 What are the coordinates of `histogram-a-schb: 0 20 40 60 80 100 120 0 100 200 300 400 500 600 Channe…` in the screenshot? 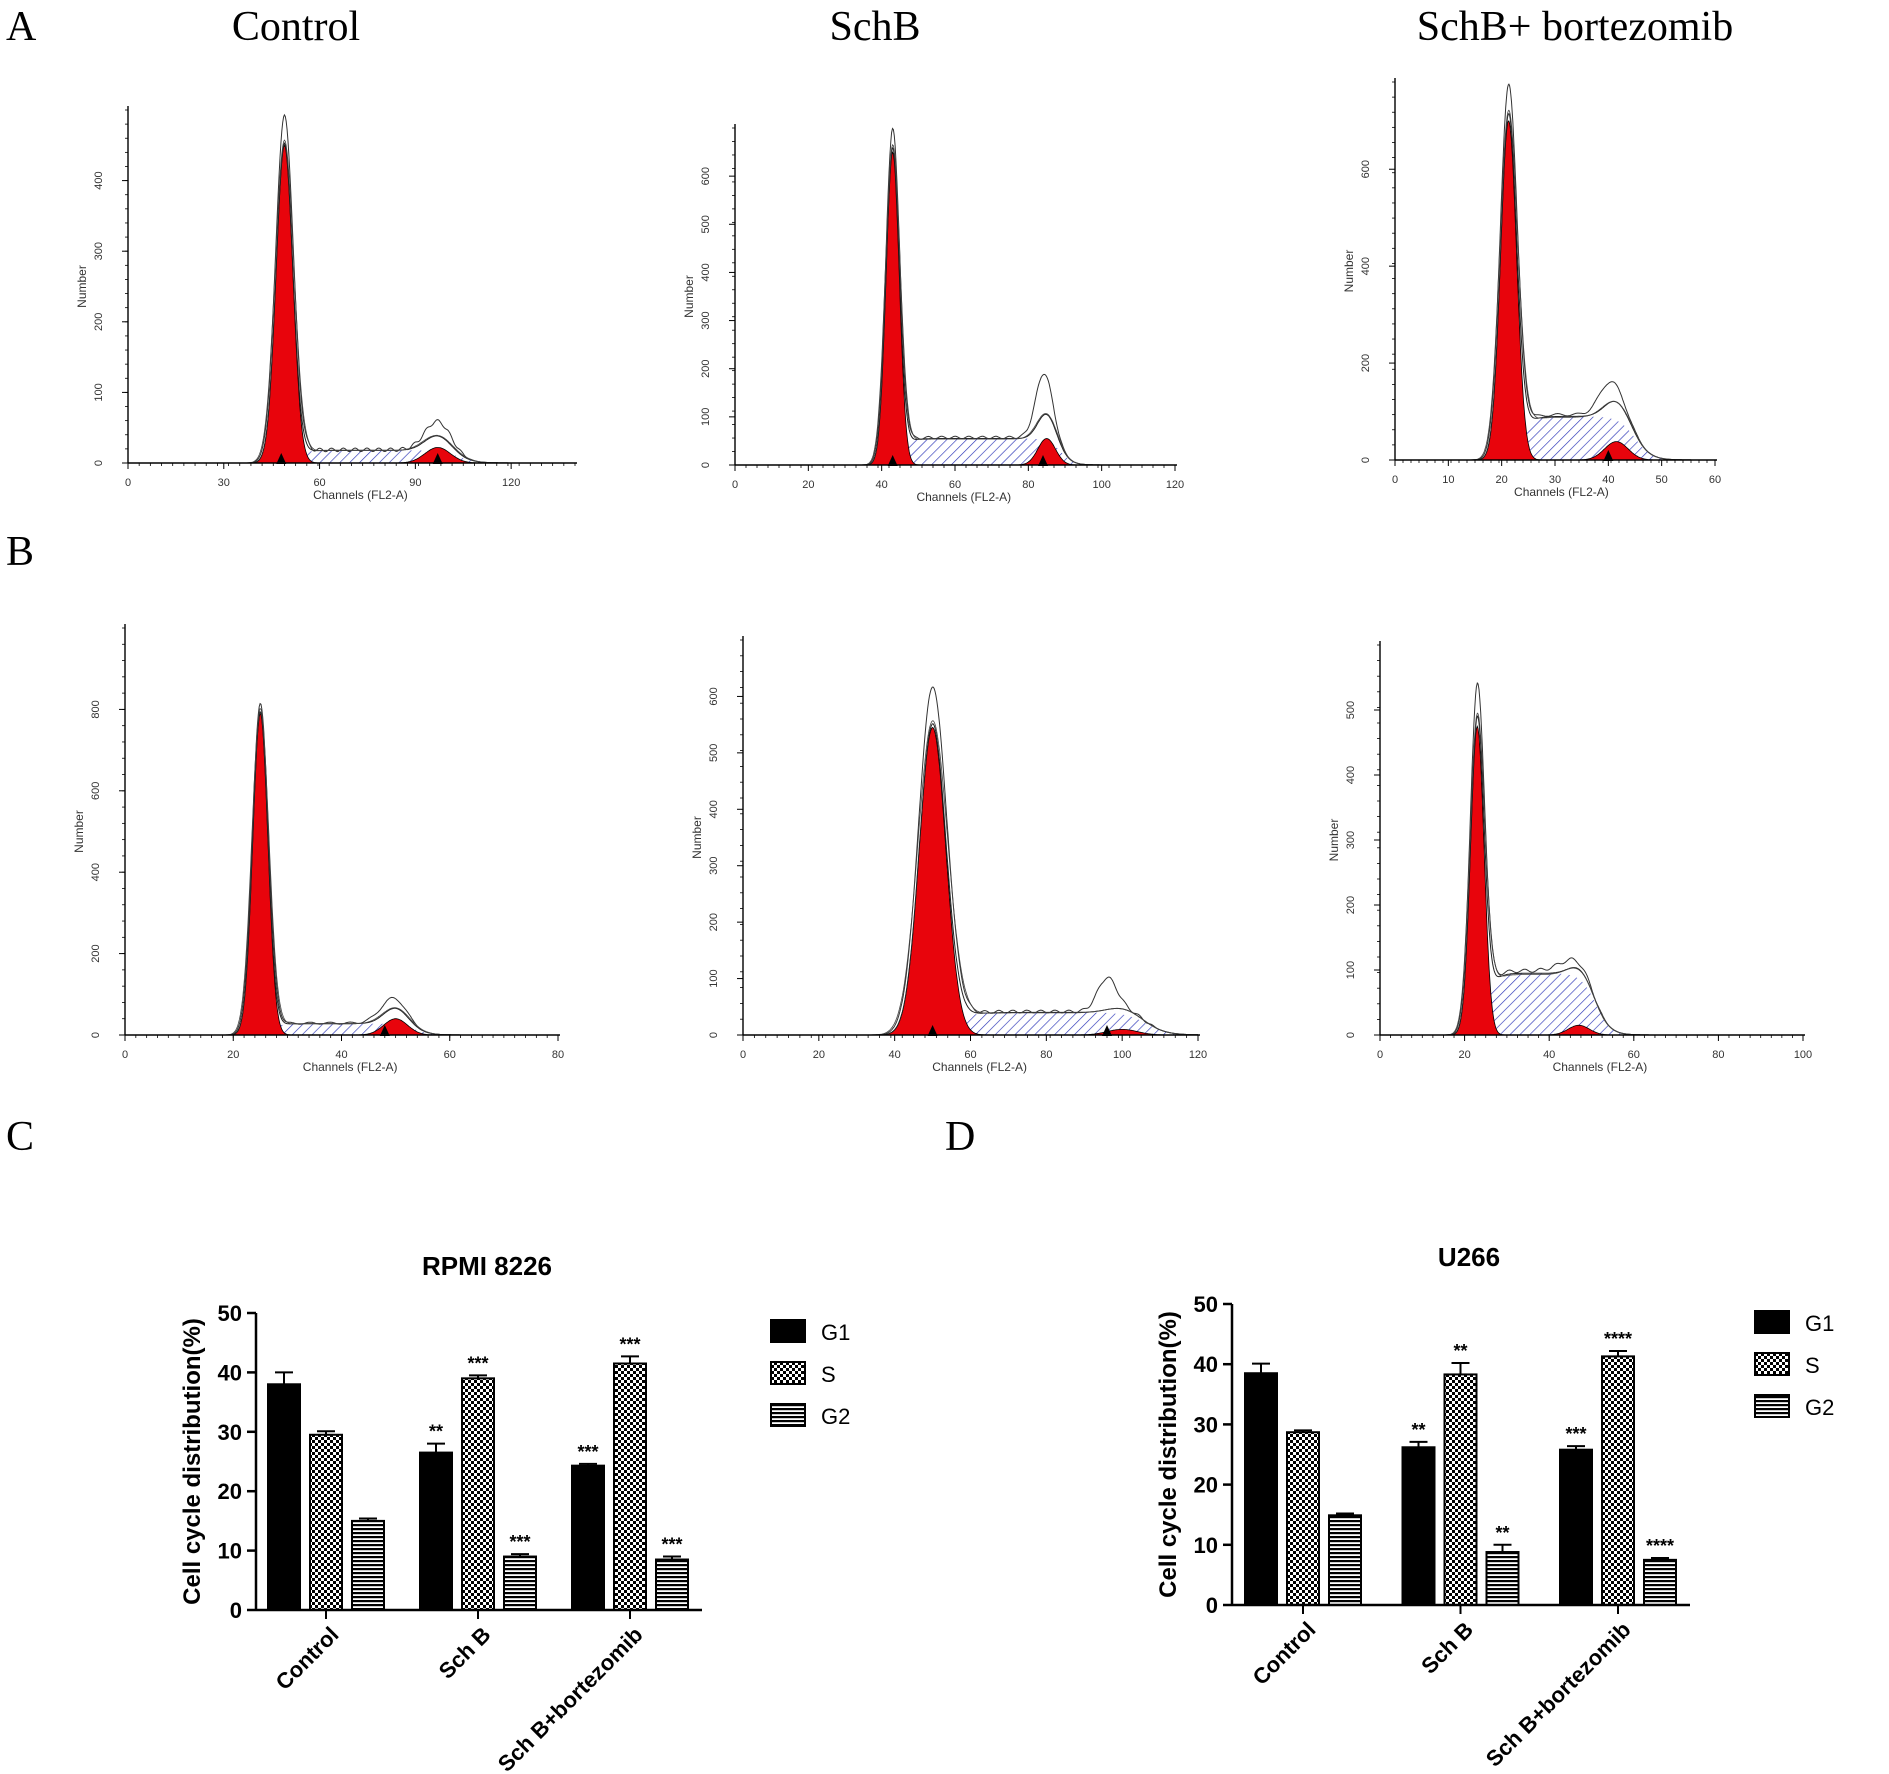 It's located at (933, 314).